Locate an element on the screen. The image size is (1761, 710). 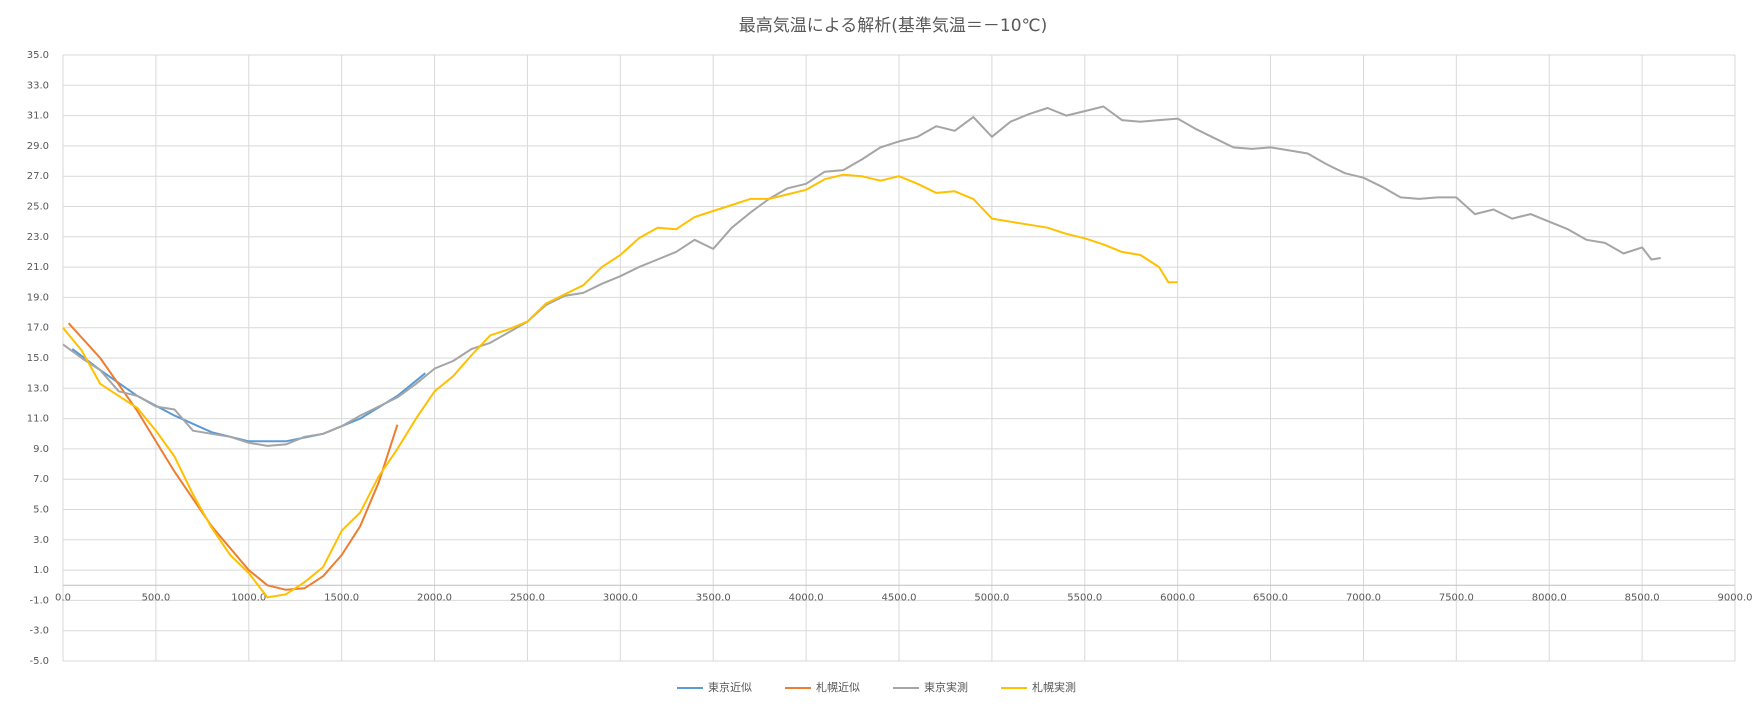
x-tick-label: 1000.0 is located at coordinates (248, 597).